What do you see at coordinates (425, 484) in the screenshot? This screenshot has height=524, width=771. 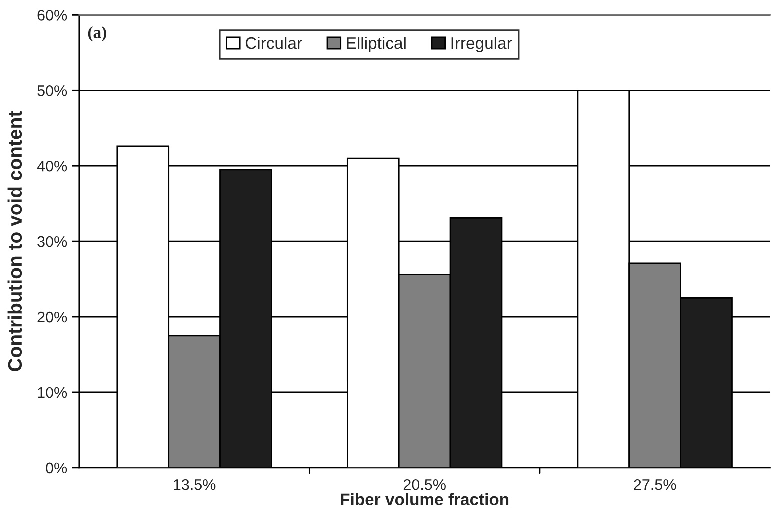 I see `x-tick-label: 20.5%` at bounding box center [425, 484].